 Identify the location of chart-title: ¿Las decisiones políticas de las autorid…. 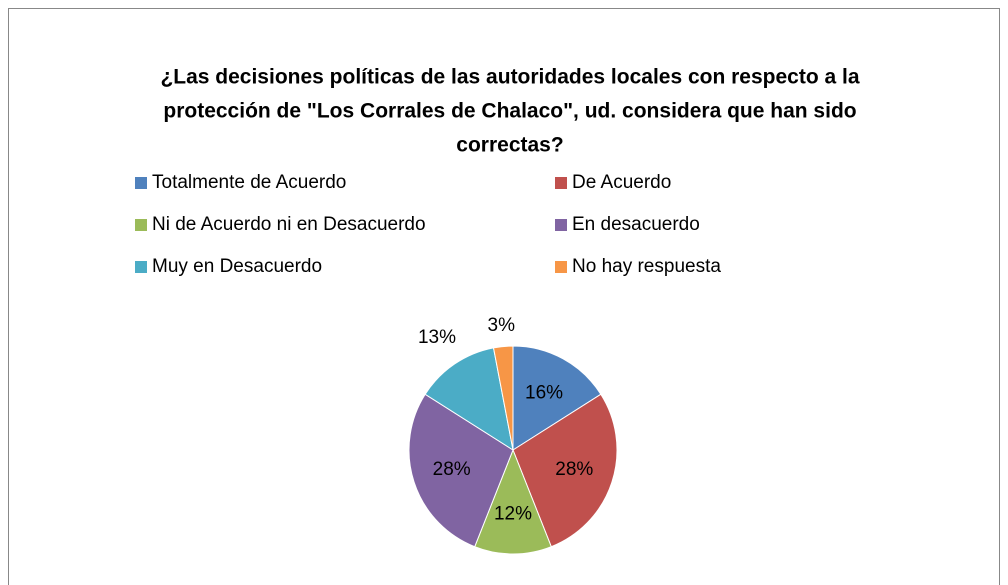
(509, 77).